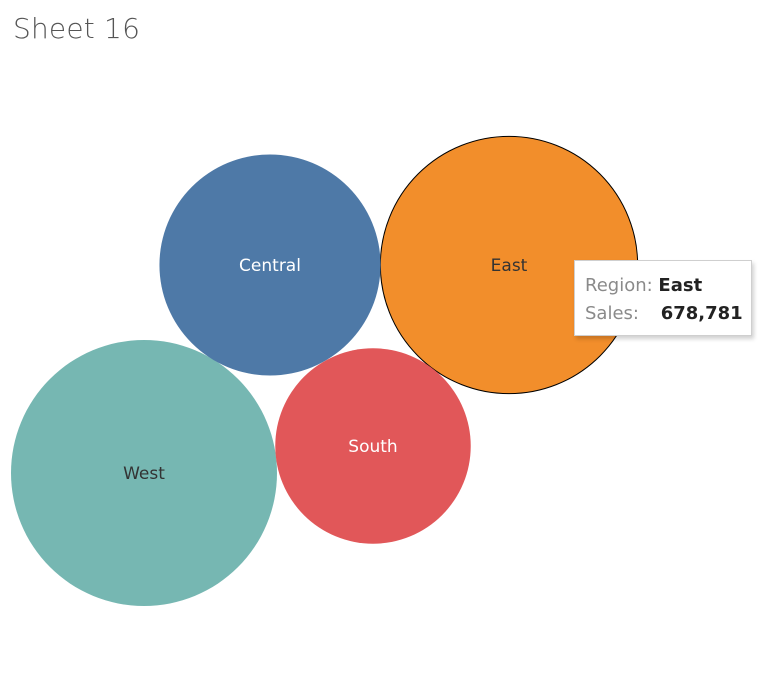  I want to click on tooltip-region-key: Region:, so click(619, 285).